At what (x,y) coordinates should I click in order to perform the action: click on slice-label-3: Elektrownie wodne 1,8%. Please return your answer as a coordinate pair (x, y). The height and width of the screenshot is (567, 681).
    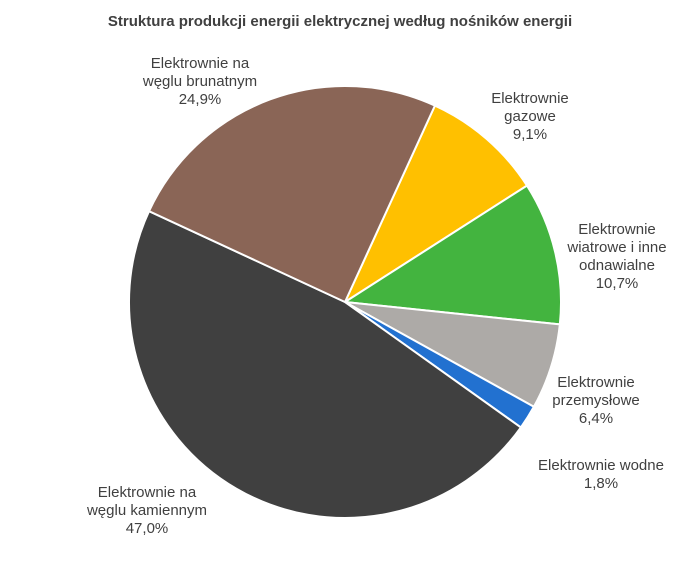
    Looking at the image, I should click on (601, 474).